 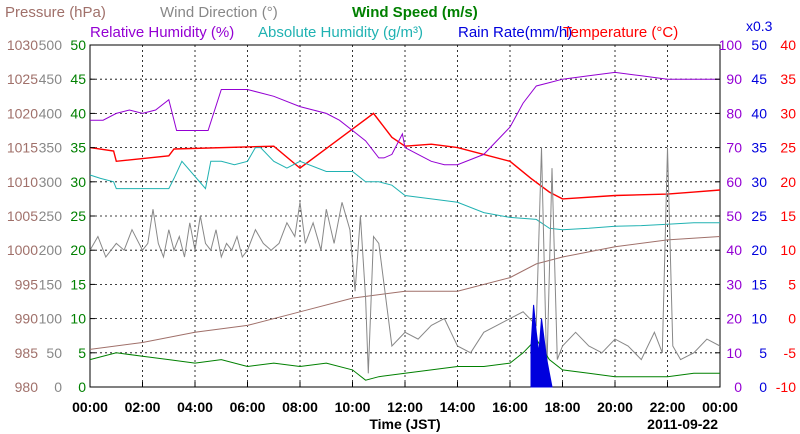 I want to click on wind_dir-tick-label: 450, so click(x=51, y=79).